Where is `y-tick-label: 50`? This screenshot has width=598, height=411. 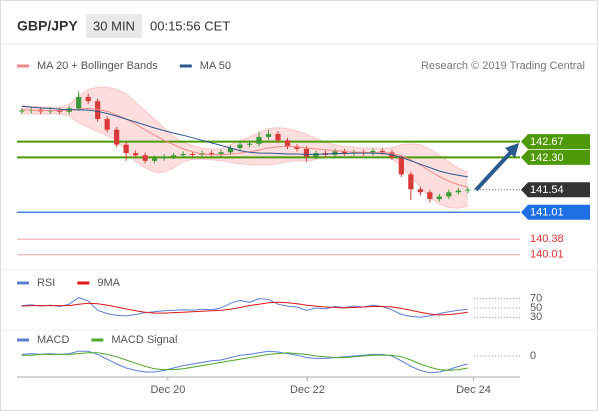 y-tick-label: 50 is located at coordinates (536, 308).